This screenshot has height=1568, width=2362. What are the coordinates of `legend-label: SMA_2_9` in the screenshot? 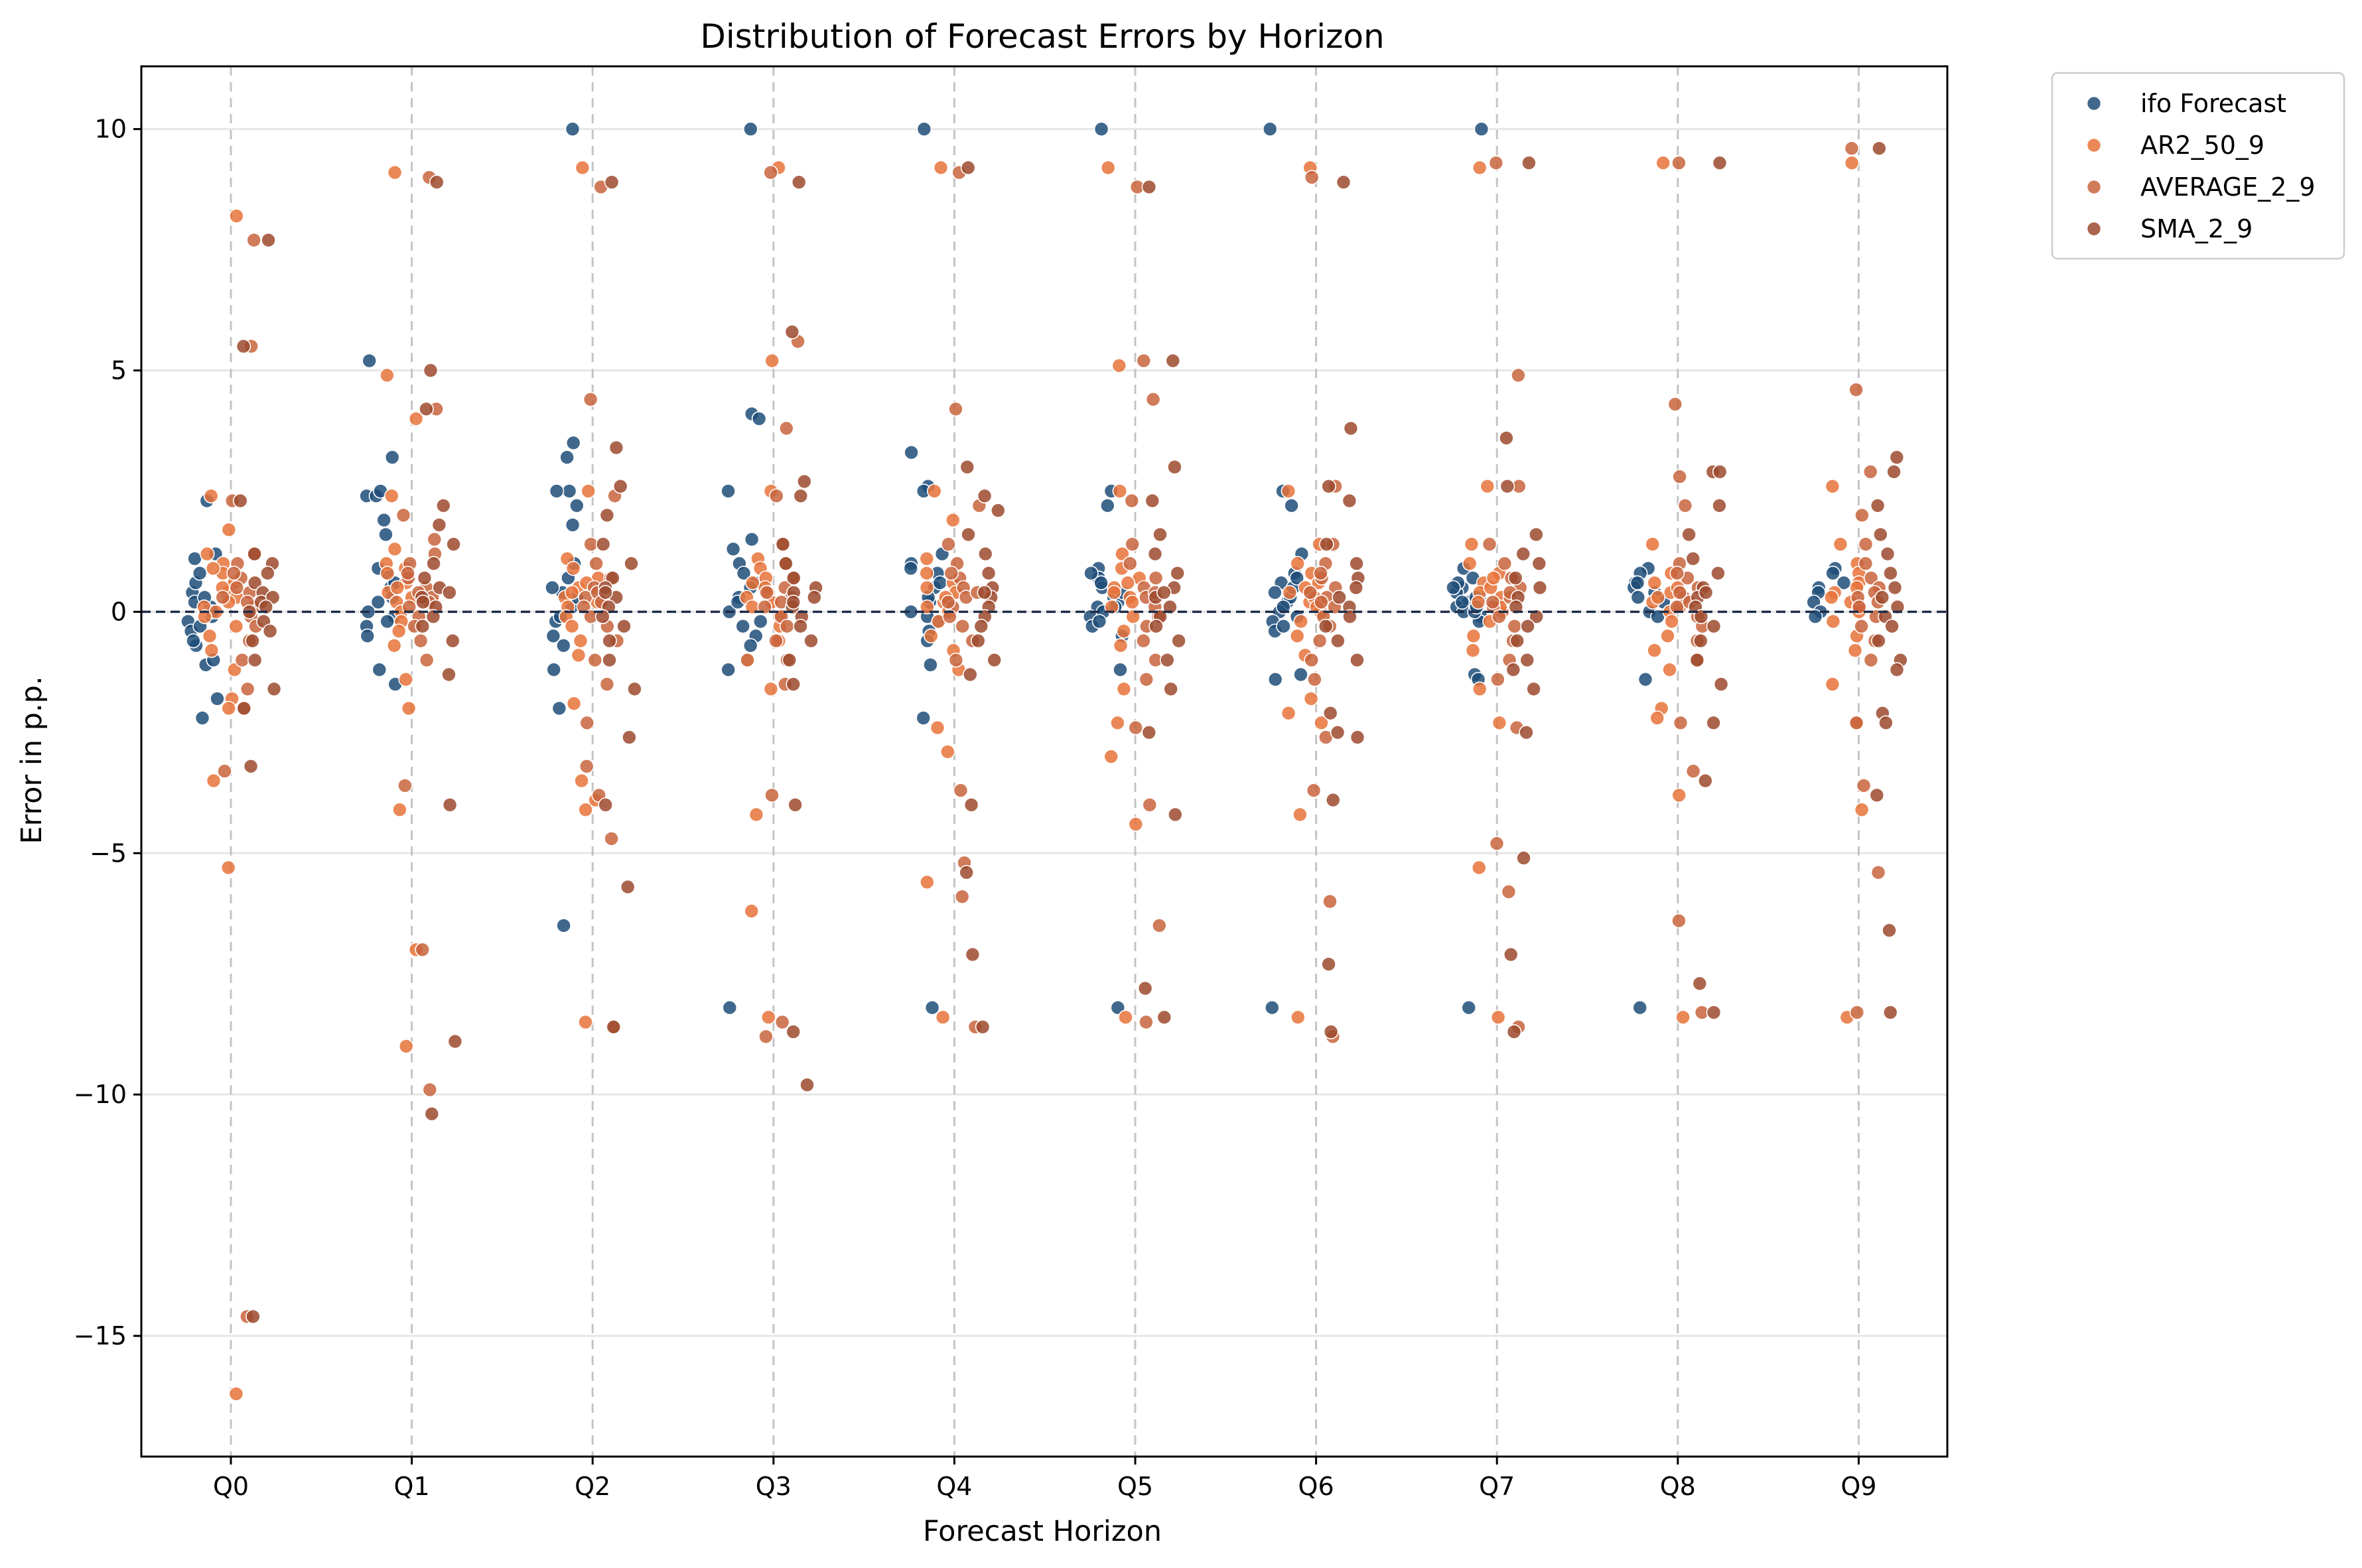 It's located at (2196, 228).